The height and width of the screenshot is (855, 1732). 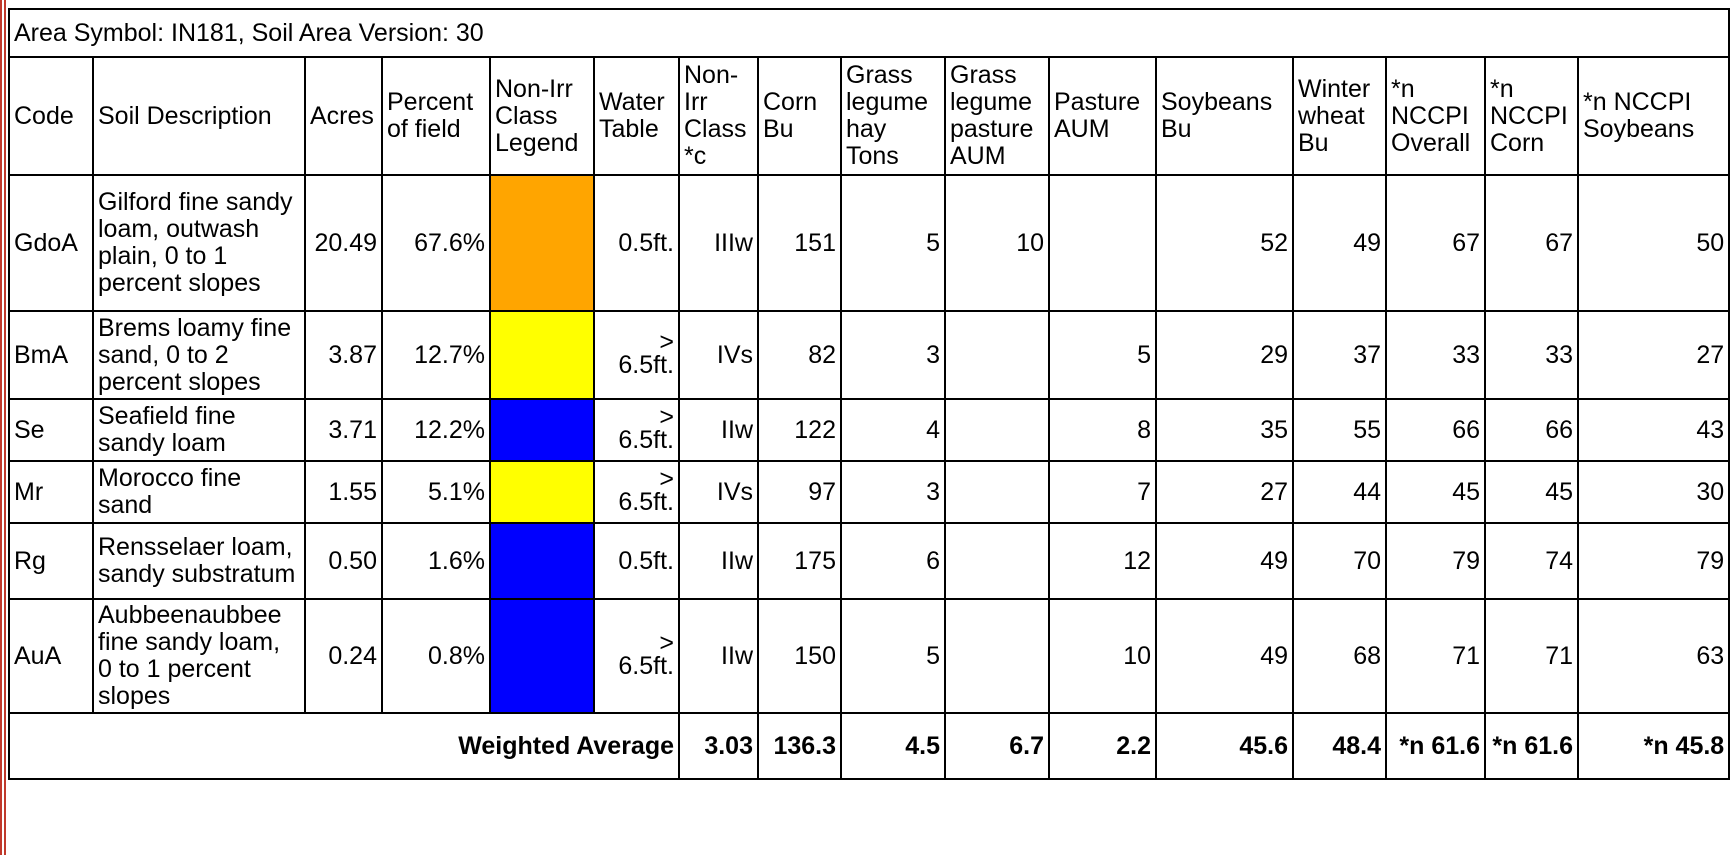 What do you see at coordinates (1224, 561) in the screenshot?
I see `soy-cell: 49` at bounding box center [1224, 561].